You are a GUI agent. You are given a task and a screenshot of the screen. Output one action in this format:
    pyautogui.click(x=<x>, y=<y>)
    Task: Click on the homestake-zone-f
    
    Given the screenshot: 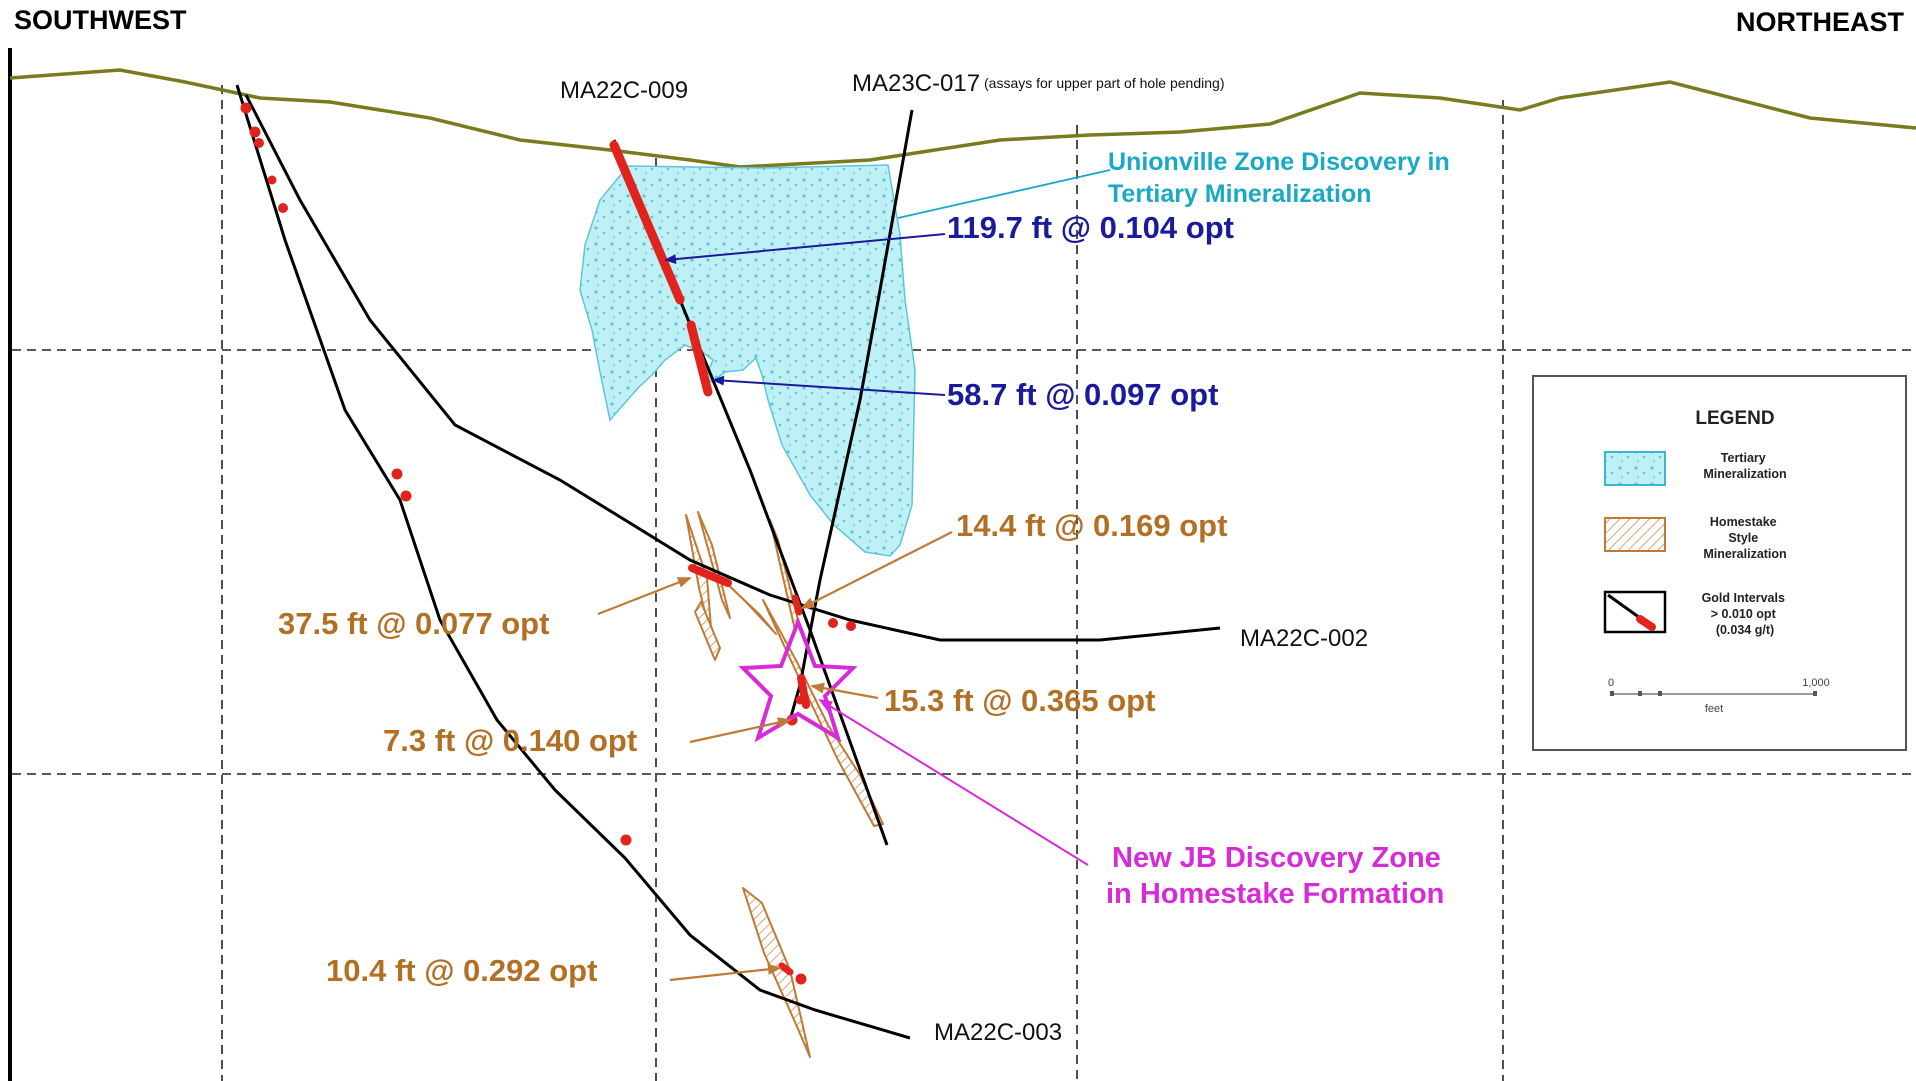 What is the action you would take?
    pyautogui.click(x=823, y=713)
    